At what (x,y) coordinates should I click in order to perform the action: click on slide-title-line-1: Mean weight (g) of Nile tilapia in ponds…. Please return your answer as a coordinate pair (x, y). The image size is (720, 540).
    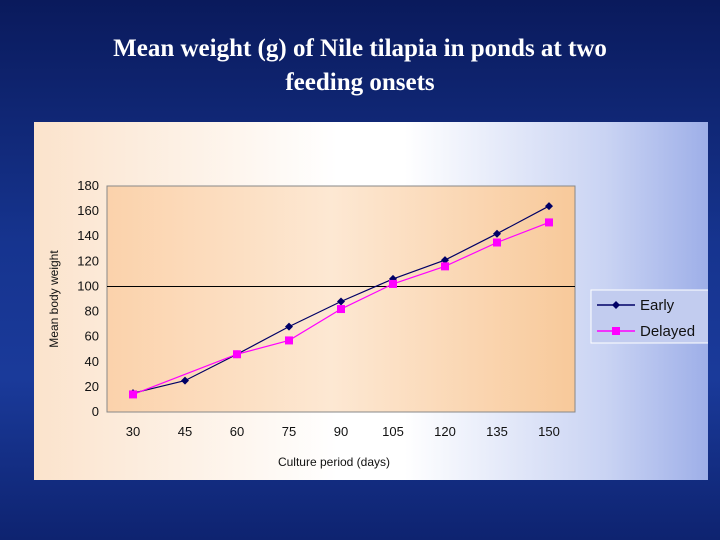
    Looking at the image, I should click on (360, 48).